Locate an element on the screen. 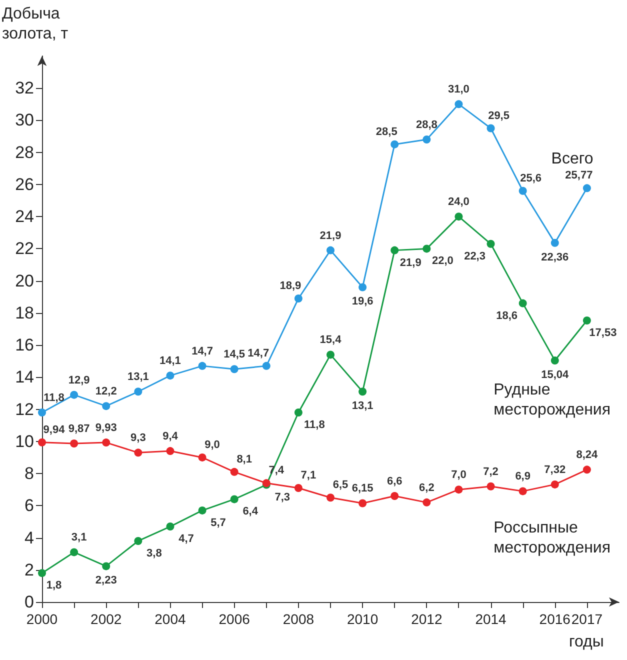 Image resolution: width=627 pixels, height=660 pixels. data-label: 14,5 is located at coordinates (235, 354).